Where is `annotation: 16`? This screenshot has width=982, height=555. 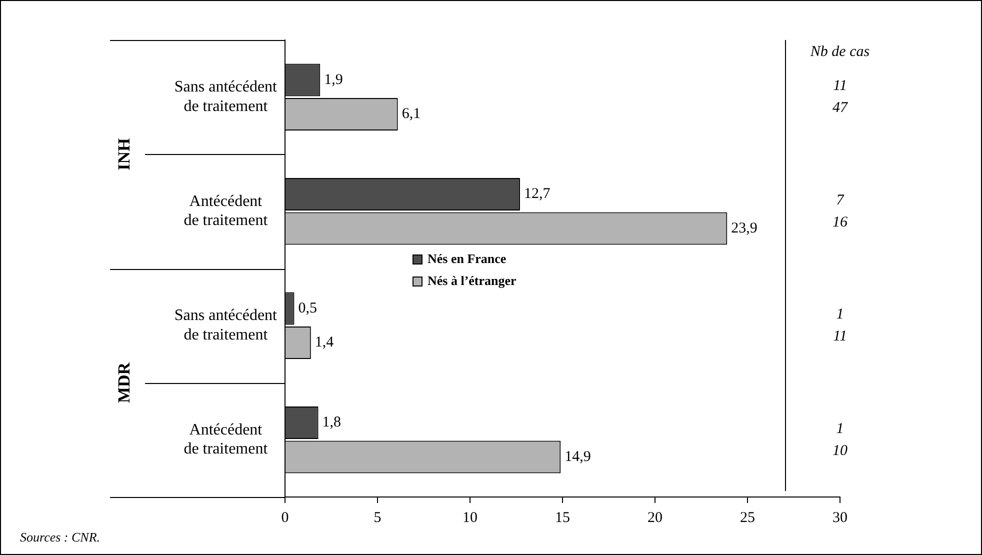 annotation: 16 is located at coordinates (840, 222).